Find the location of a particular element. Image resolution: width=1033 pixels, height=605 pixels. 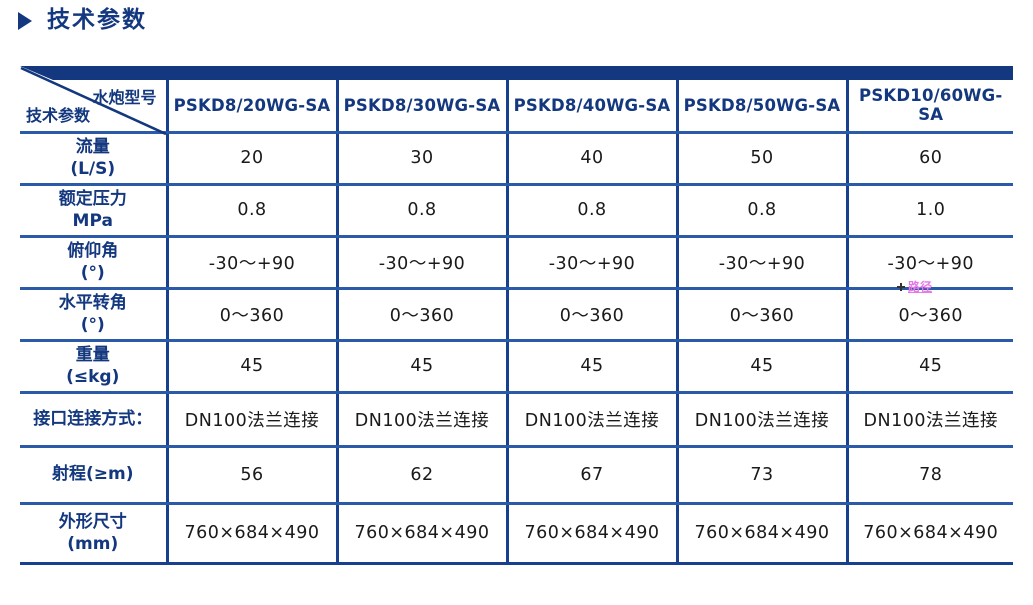

cell-pitch-3: -30～+90 is located at coordinates (593, 263).